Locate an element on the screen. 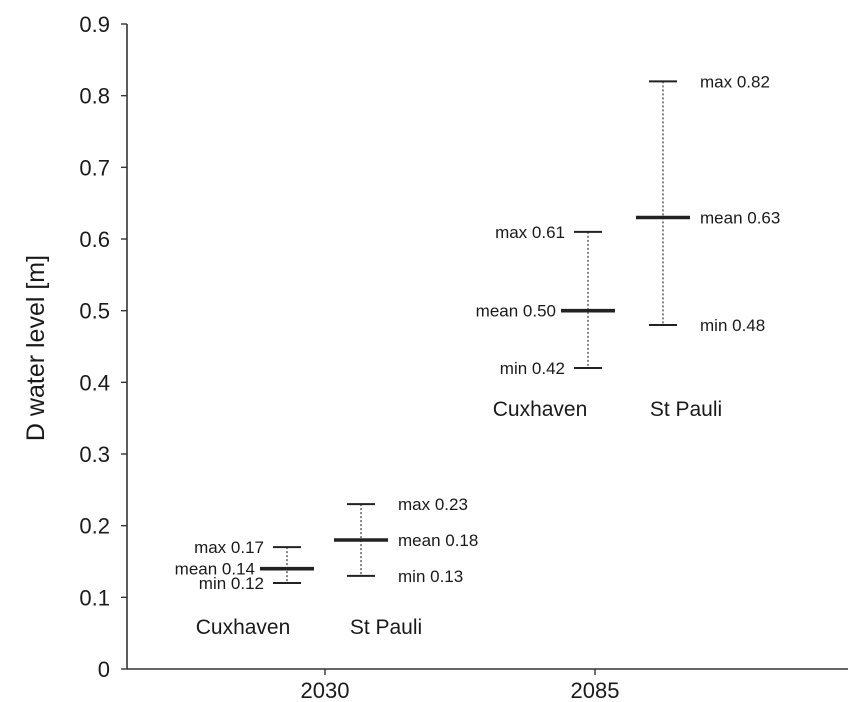 Image resolution: width=850 pixels, height=702 pixels. mean-label: mean 0.14 is located at coordinates (215, 569).